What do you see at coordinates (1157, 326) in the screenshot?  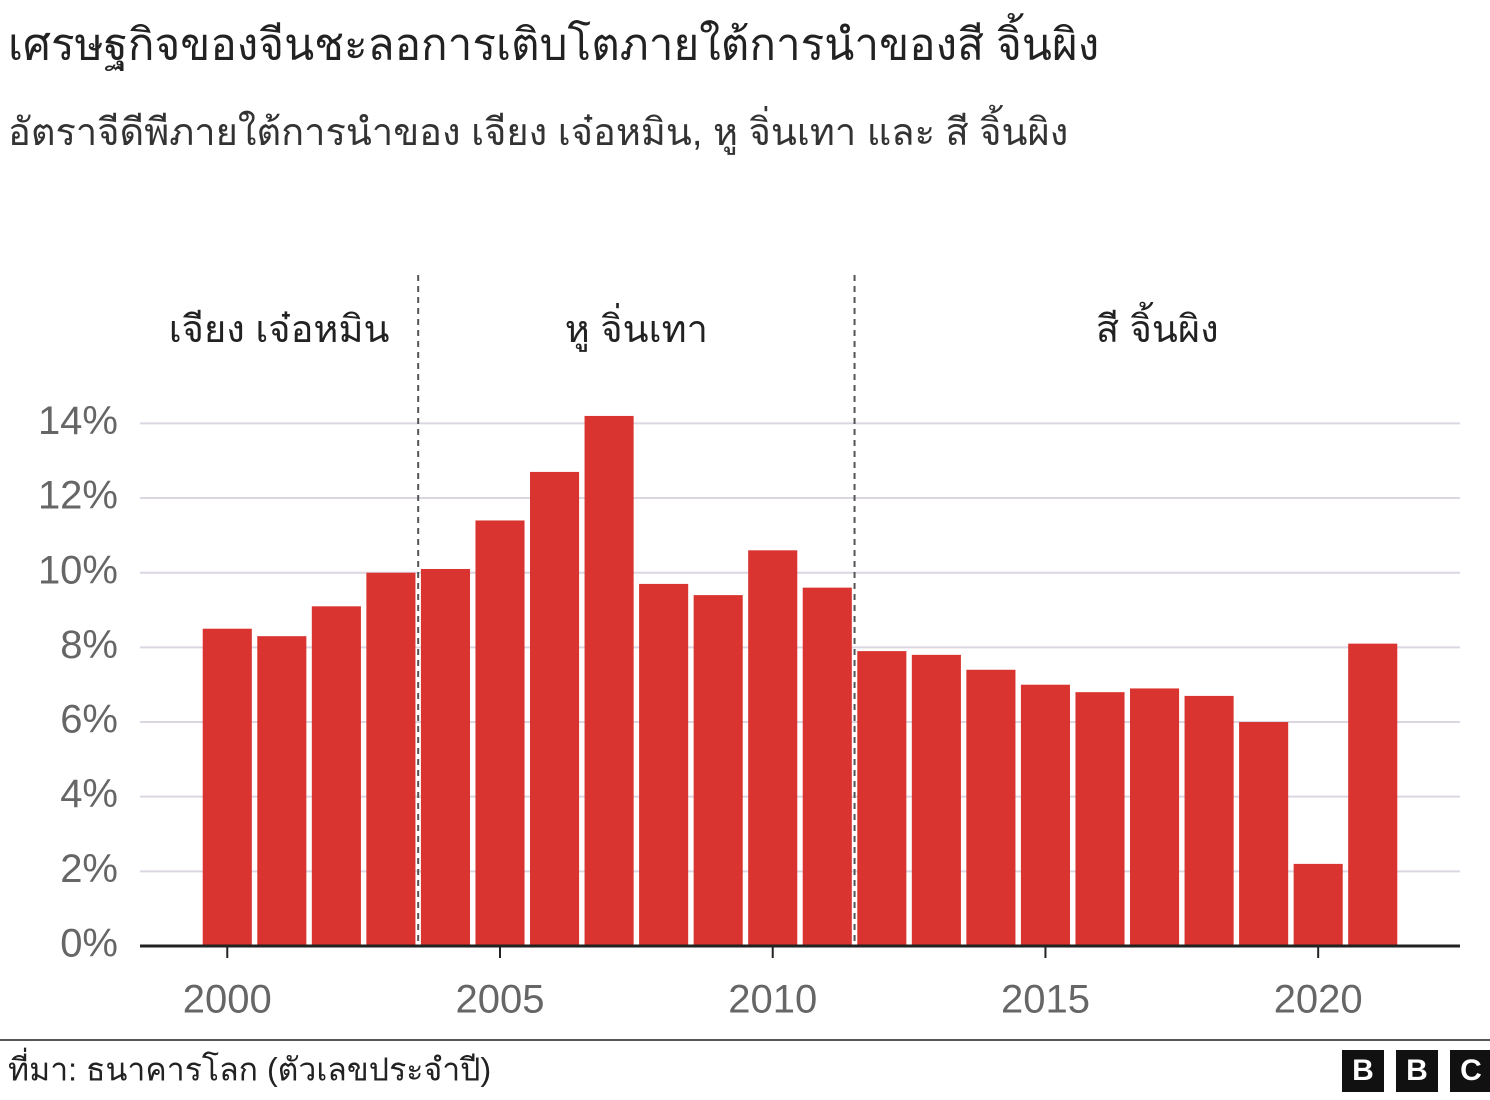 I see `era-label: สี จิ้นผิง` at bounding box center [1157, 326].